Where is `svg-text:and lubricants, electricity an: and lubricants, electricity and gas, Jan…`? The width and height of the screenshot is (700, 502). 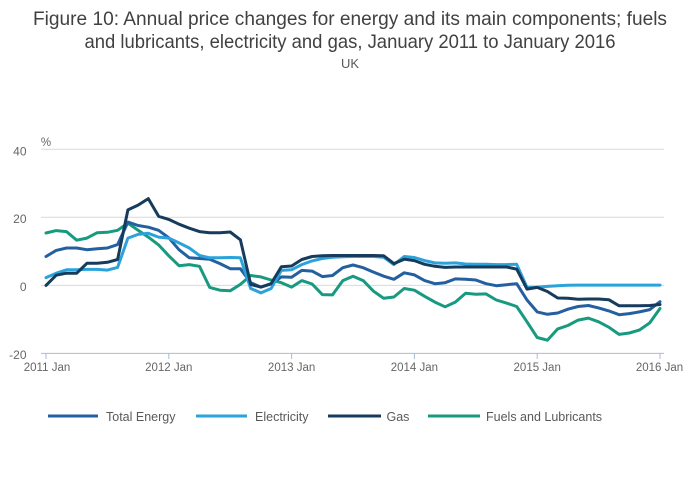 svg-text:and lubricants, electricity an: and lubricants, electricity and gas, Jan… is located at coordinates (350, 42).